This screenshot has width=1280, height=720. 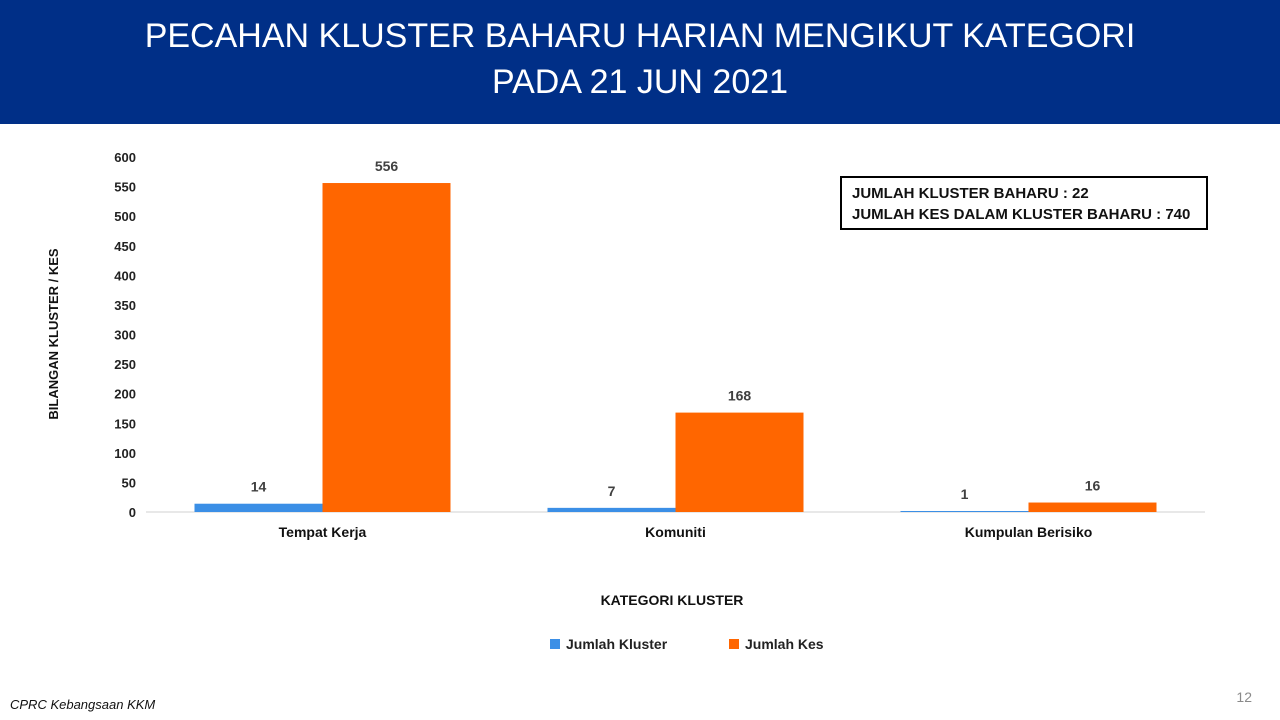 I want to click on page-number: 12, so click(x=1244, y=697).